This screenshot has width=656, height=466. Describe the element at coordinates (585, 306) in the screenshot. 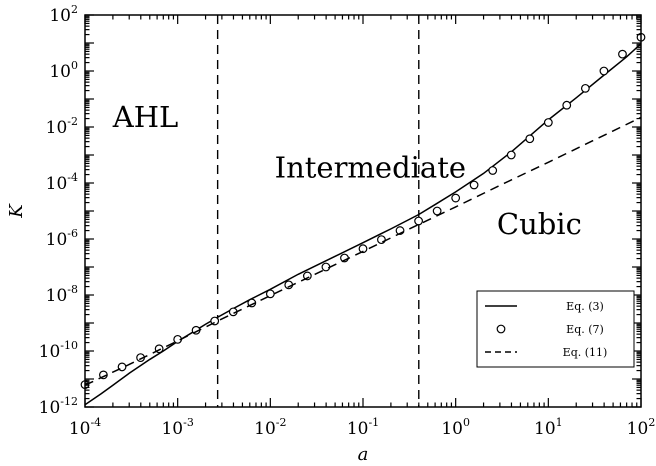

I see `legend-label: Eq. (3)` at that location.